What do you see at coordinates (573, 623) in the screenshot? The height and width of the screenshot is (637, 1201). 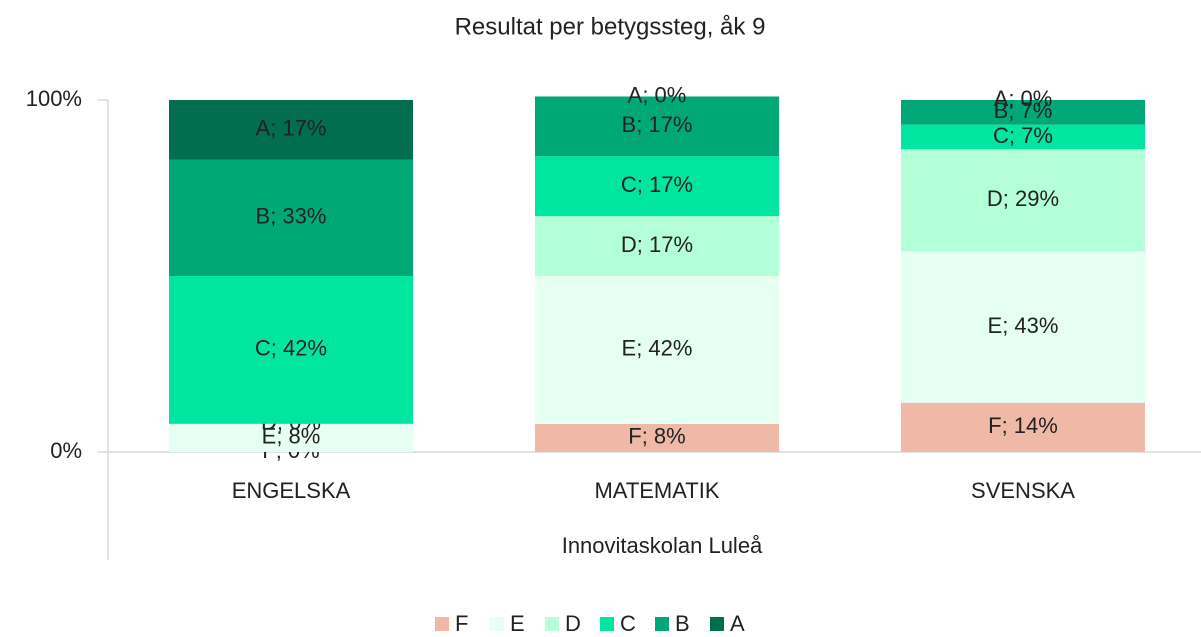 I see `legend-label: D` at bounding box center [573, 623].